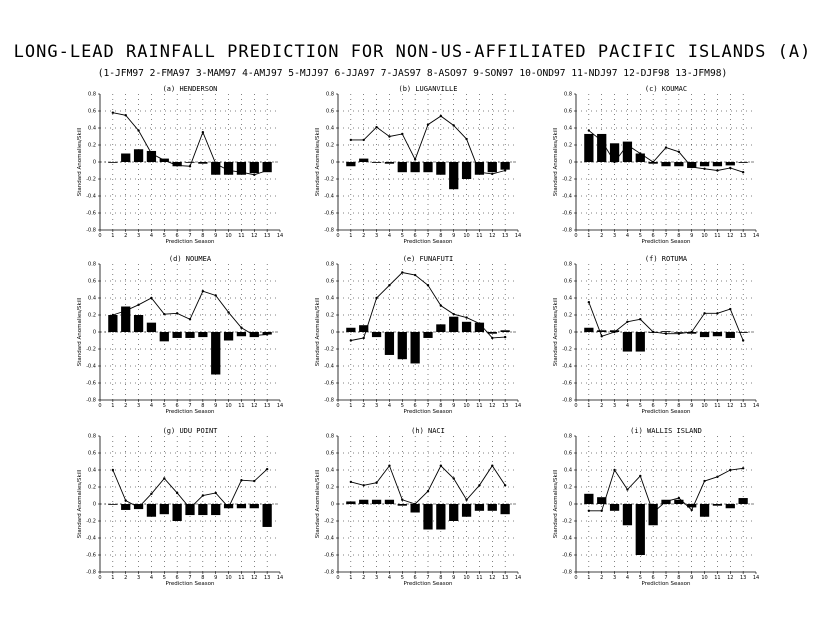 The width and height of the screenshot is (825, 637). I want to click on y-tick-label: -0.4, so click(329, 367).